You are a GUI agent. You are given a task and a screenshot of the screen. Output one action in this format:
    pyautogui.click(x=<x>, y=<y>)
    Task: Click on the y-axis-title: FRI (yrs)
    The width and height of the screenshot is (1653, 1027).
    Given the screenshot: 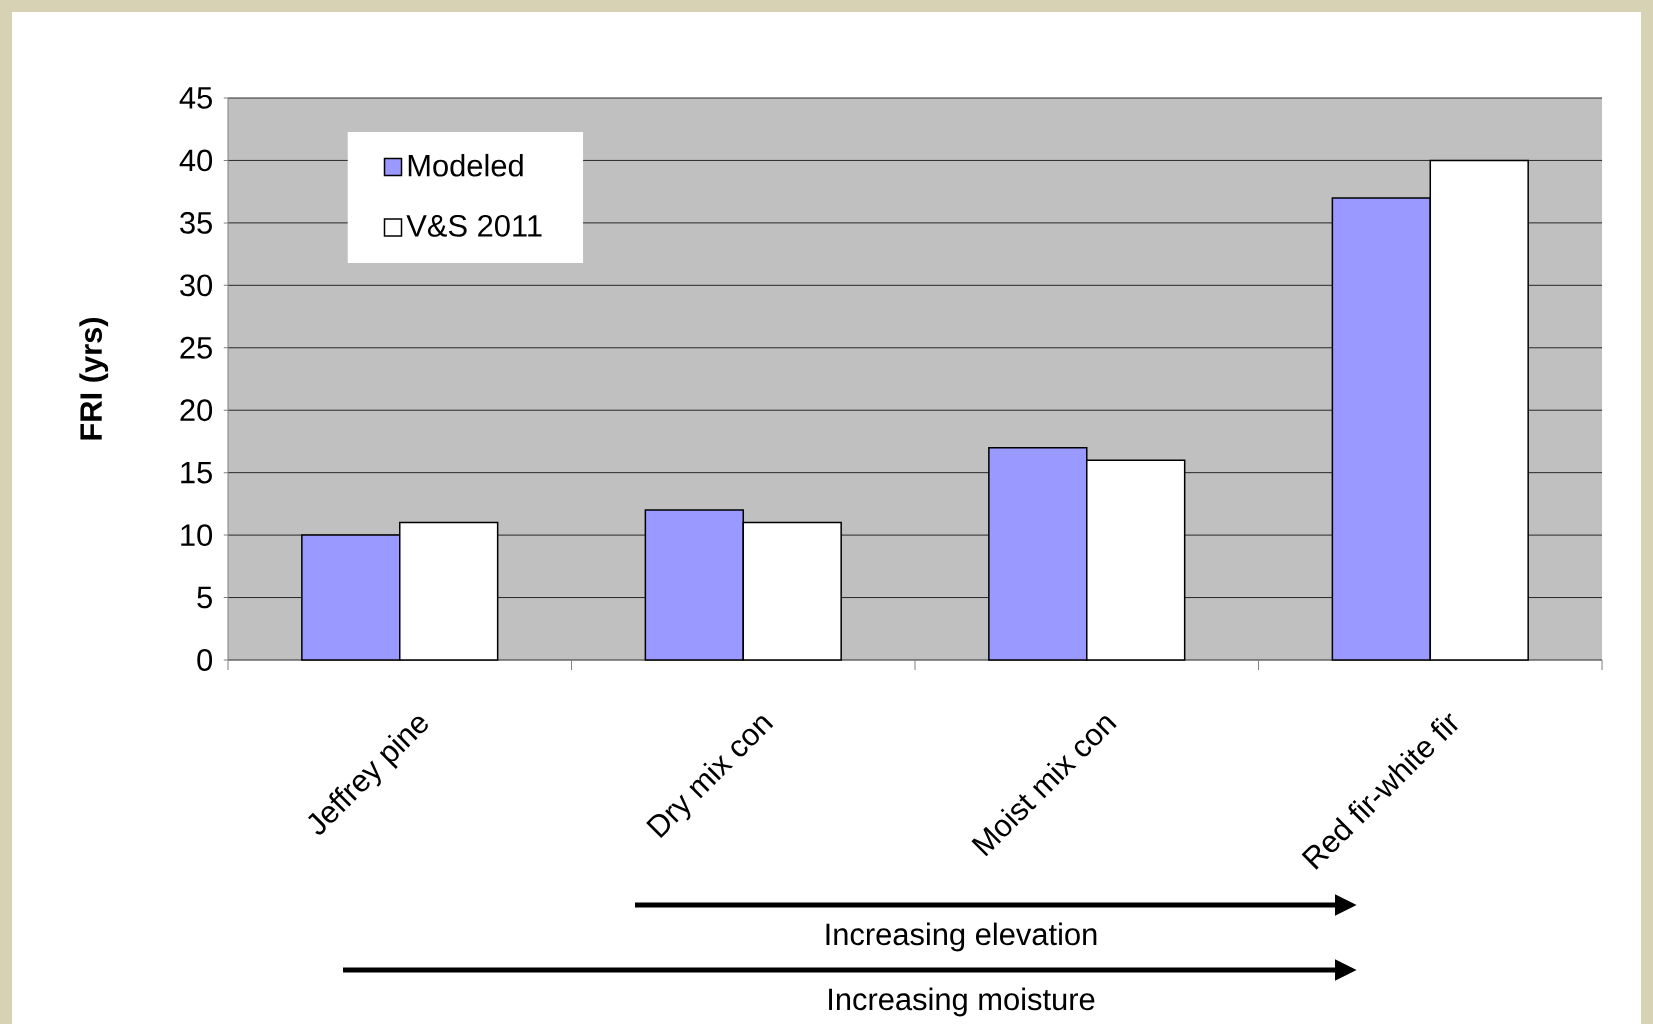 What is the action you would take?
    pyautogui.click(x=94, y=379)
    